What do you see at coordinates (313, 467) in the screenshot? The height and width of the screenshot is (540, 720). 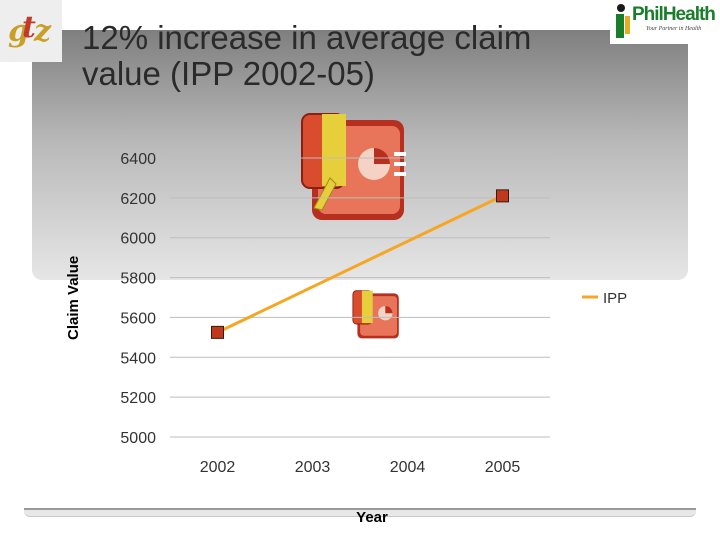 I see `x-tick-label: 2003` at bounding box center [313, 467].